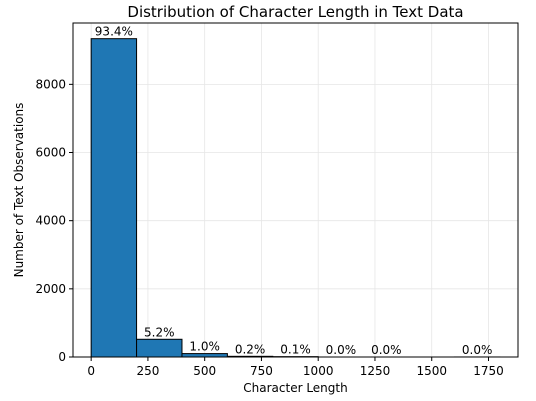 The width and height of the screenshot is (536, 401). What do you see at coordinates (488, 371) in the screenshot?
I see `x-tick-label: 1750` at bounding box center [488, 371].